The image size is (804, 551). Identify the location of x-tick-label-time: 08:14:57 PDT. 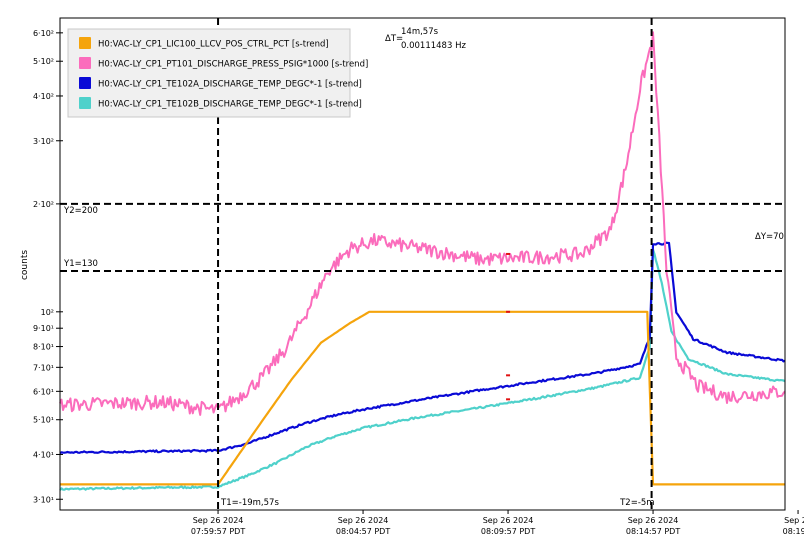
(653, 531).